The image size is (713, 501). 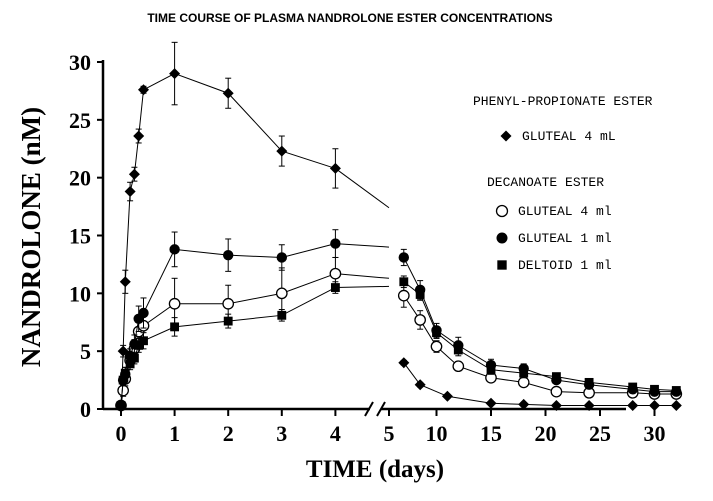 What do you see at coordinates (335, 433) in the screenshot?
I see `x-tick-label: 4` at bounding box center [335, 433].